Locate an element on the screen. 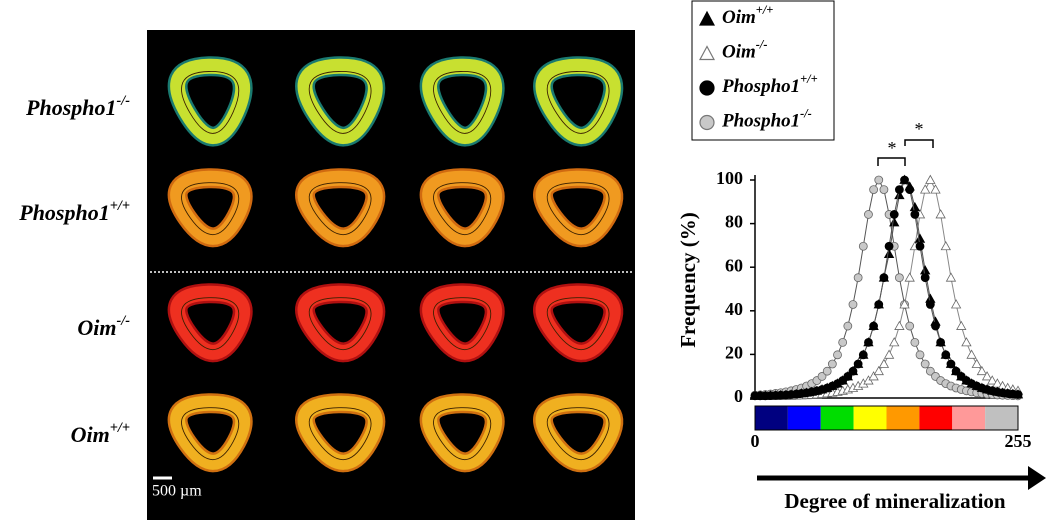 The height and width of the screenshot is (520, 1050). y-tick-label: 80 is located at coordinates (734, 222).